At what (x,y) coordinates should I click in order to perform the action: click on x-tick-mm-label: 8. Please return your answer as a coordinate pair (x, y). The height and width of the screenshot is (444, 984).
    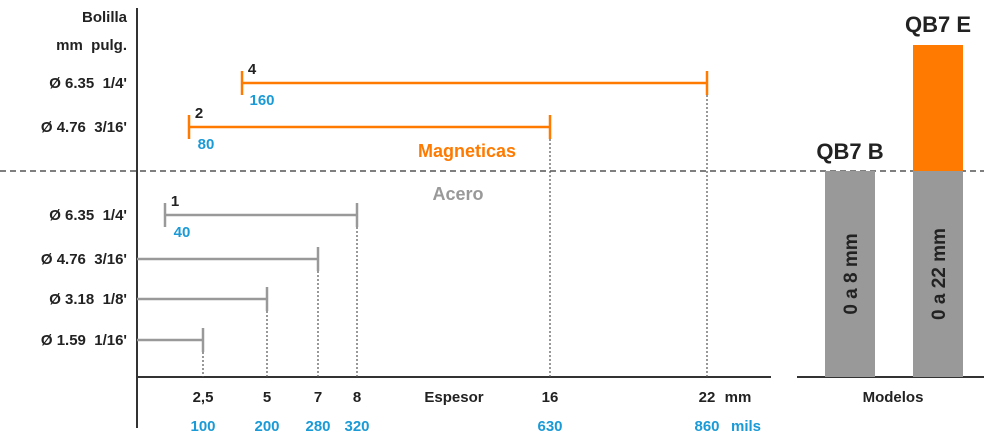
    Looking at the image, I should click on (357, 397).